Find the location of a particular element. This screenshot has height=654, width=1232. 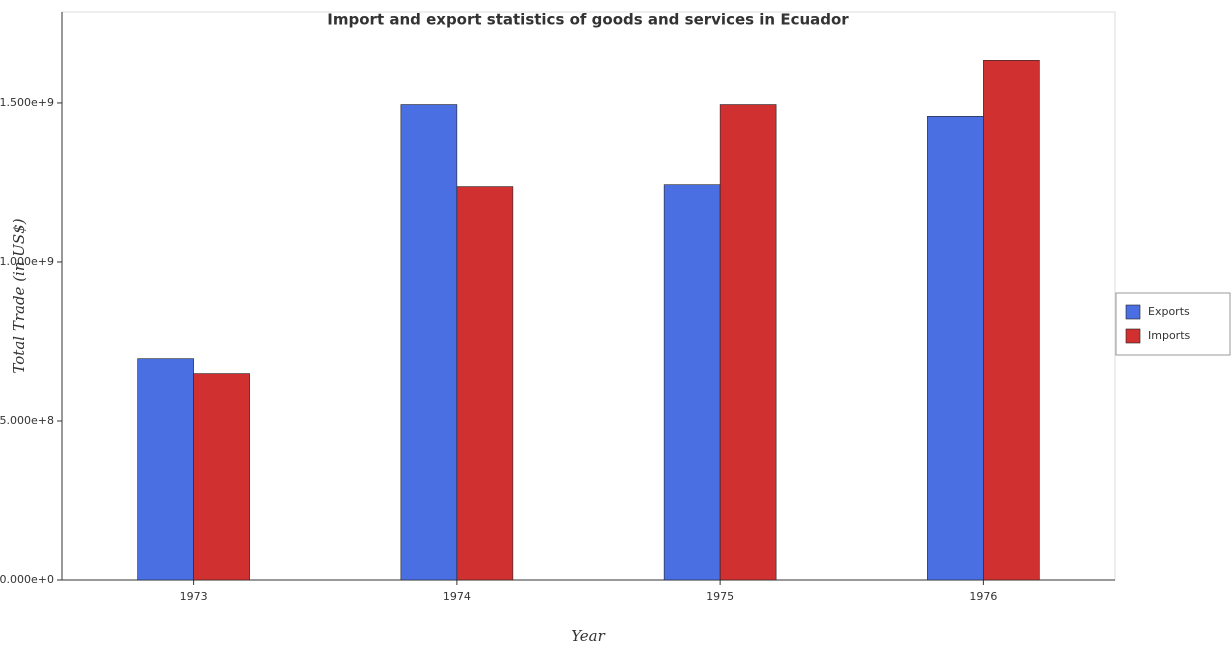

legend-label: Exports is located at coordinates (1169, 311).